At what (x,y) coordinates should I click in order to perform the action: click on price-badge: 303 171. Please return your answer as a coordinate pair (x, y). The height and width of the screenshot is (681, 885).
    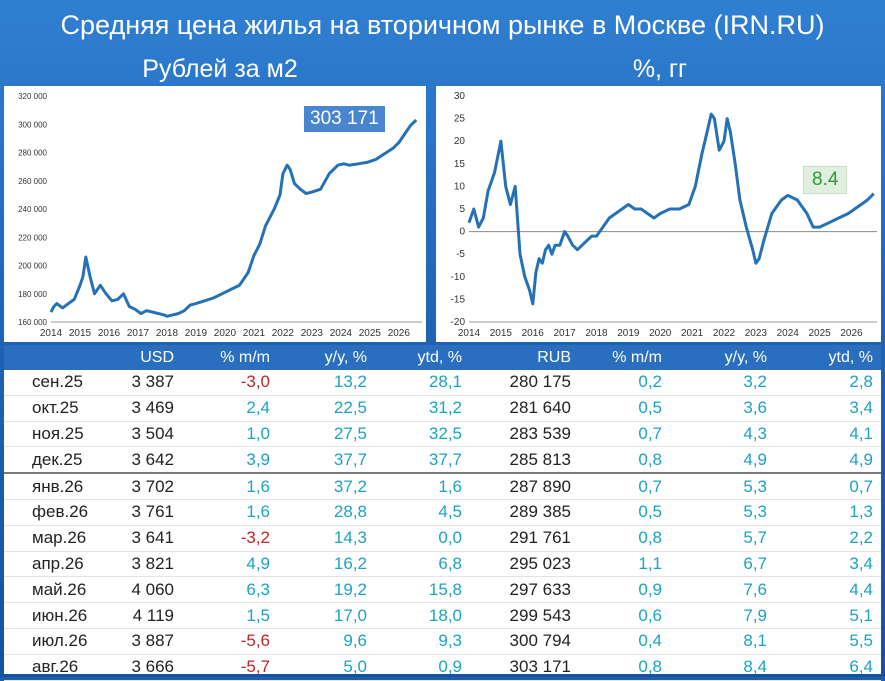
    Looking at the image, I should click on (344, 119).